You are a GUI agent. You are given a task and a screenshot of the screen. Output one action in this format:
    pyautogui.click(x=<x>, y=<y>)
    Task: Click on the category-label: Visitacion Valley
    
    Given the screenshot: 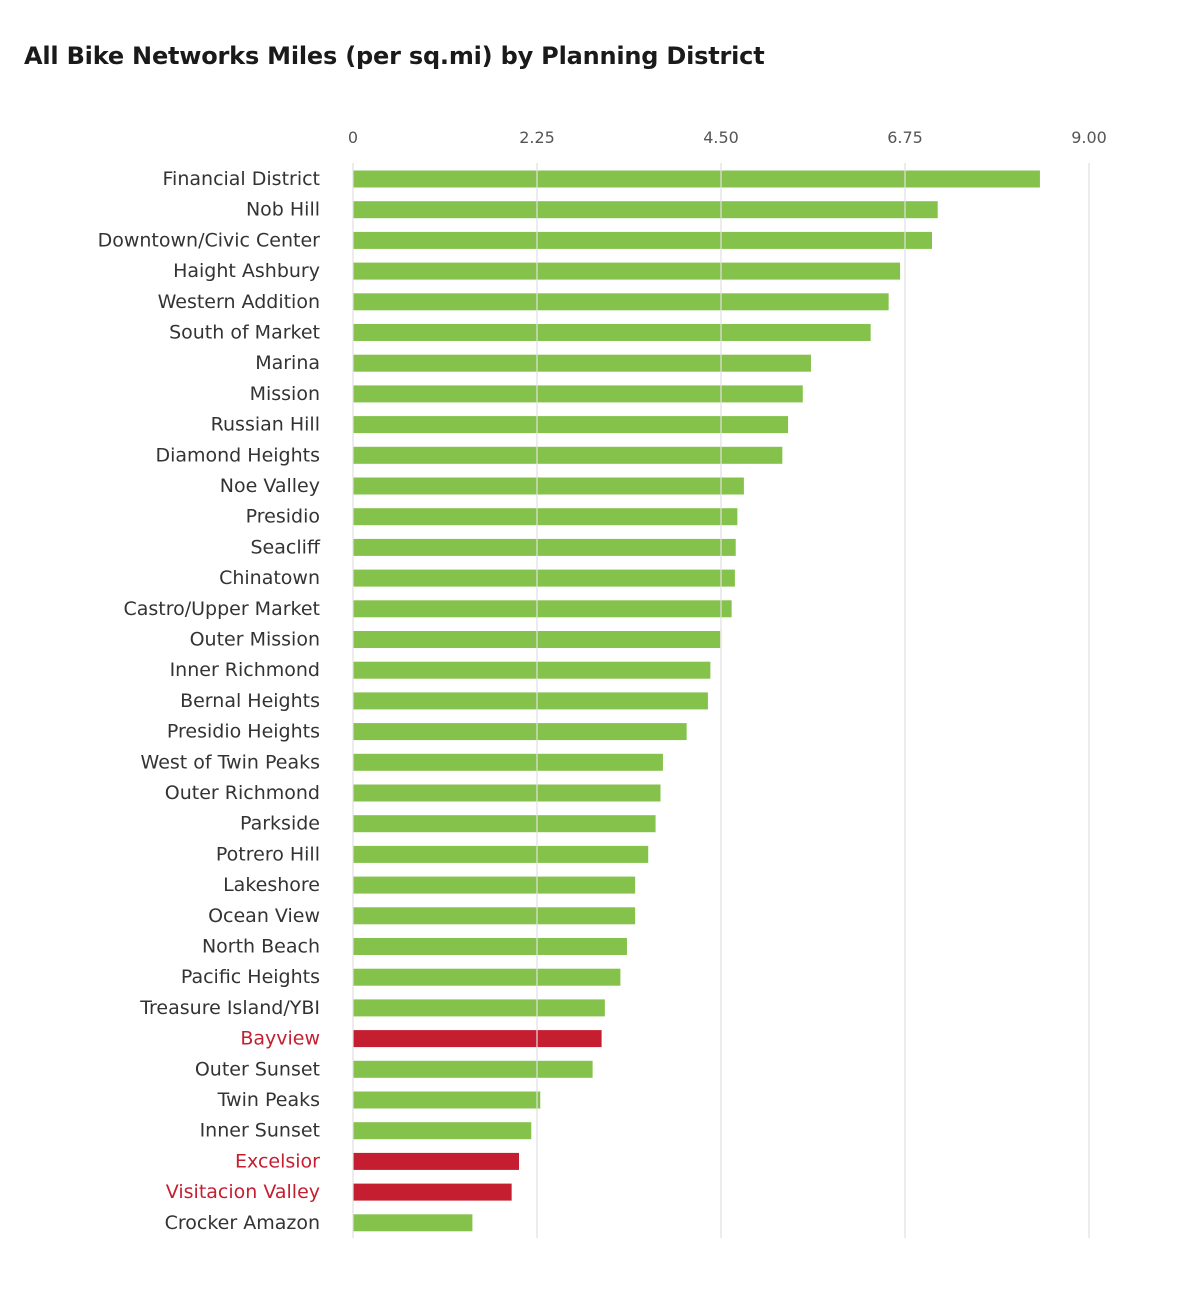 What is the action you would take?
    pyautogui.click(x=243, y=1192)
    